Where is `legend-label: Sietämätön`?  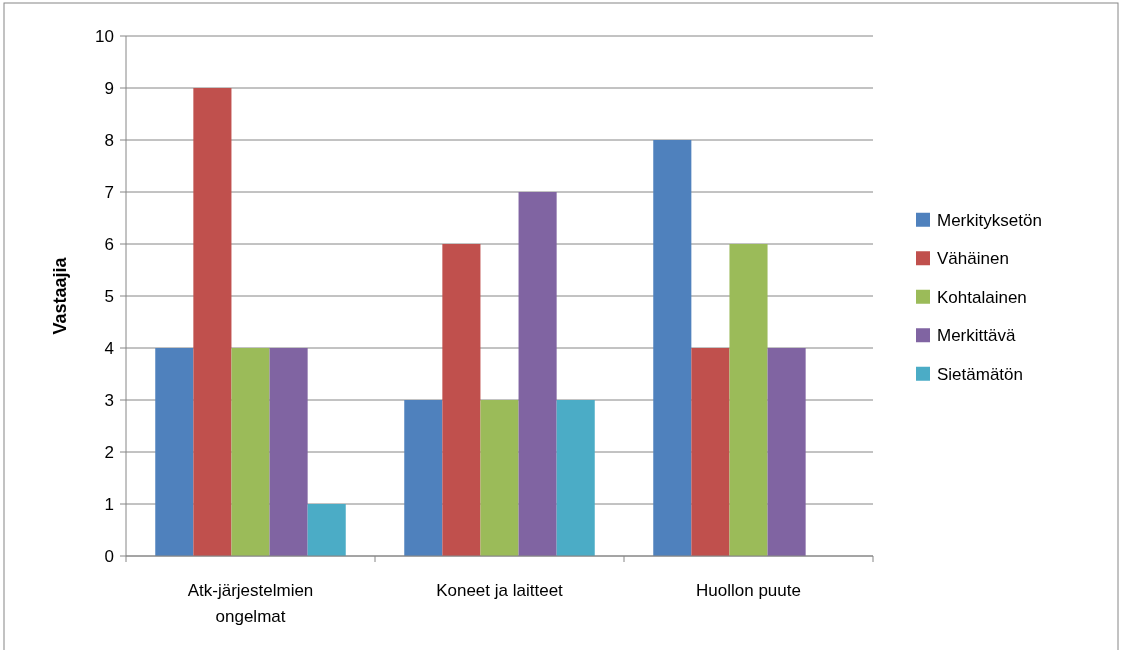
legend-label: Sietämätön is located at coordinates (980, 374).